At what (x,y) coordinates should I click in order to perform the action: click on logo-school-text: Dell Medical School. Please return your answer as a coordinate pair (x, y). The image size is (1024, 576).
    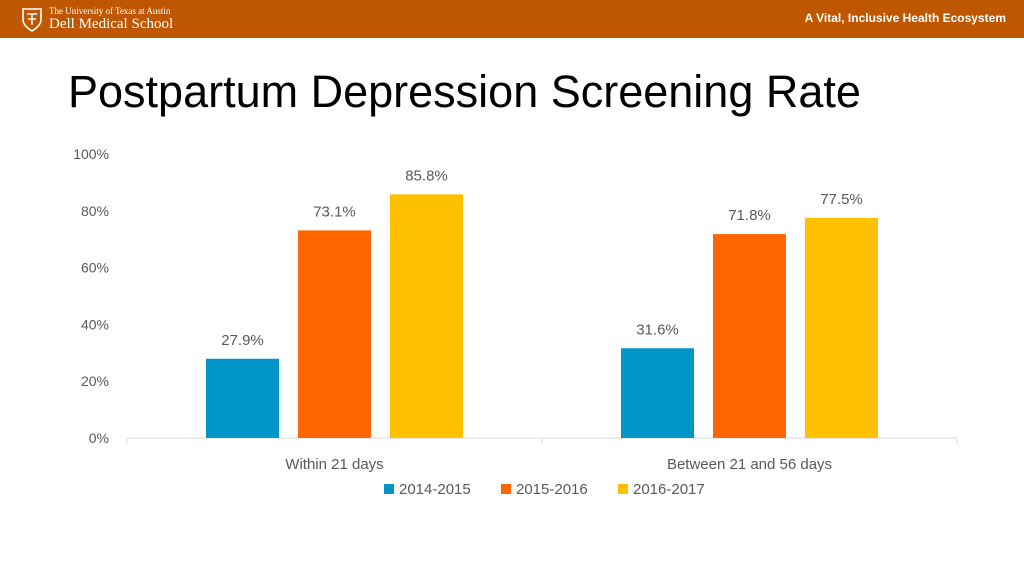
    Looking at the image, I should click on (111, 23).